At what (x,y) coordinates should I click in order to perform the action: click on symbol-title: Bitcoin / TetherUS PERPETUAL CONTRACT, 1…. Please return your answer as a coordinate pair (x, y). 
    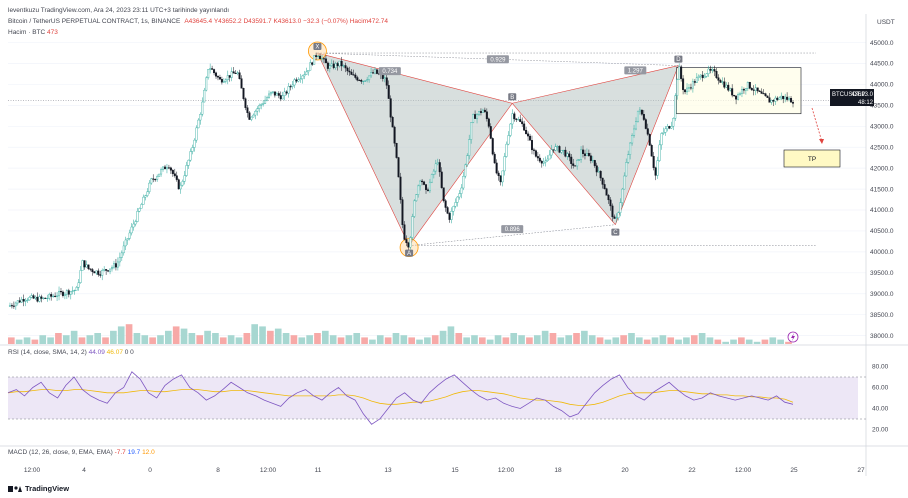
    Looking at the image, I should click on (94, 21).